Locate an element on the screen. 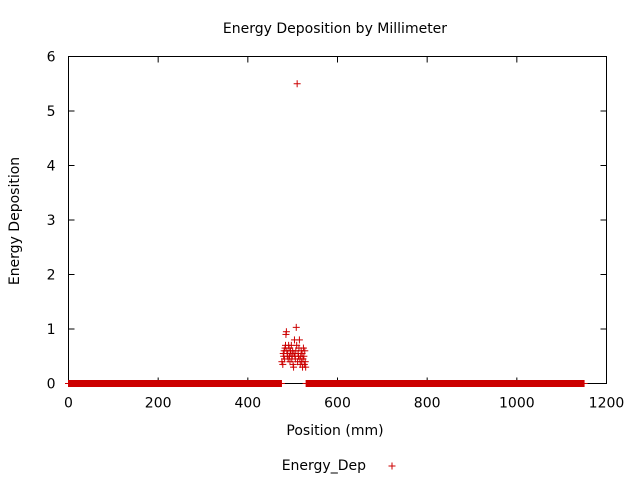 The image size is (640, 480). x-tick-label: 800 is located at coordinates (427, 404).